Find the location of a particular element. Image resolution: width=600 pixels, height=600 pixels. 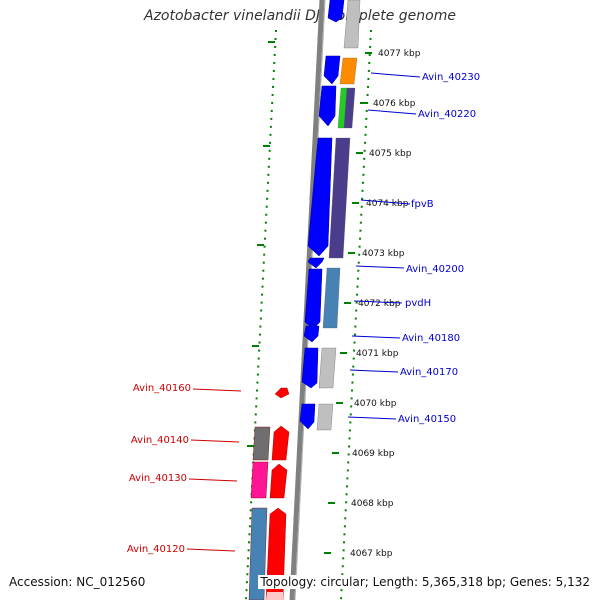

gene-label-avin-40130: Avin_40130 is located at coordinates (158, 478).